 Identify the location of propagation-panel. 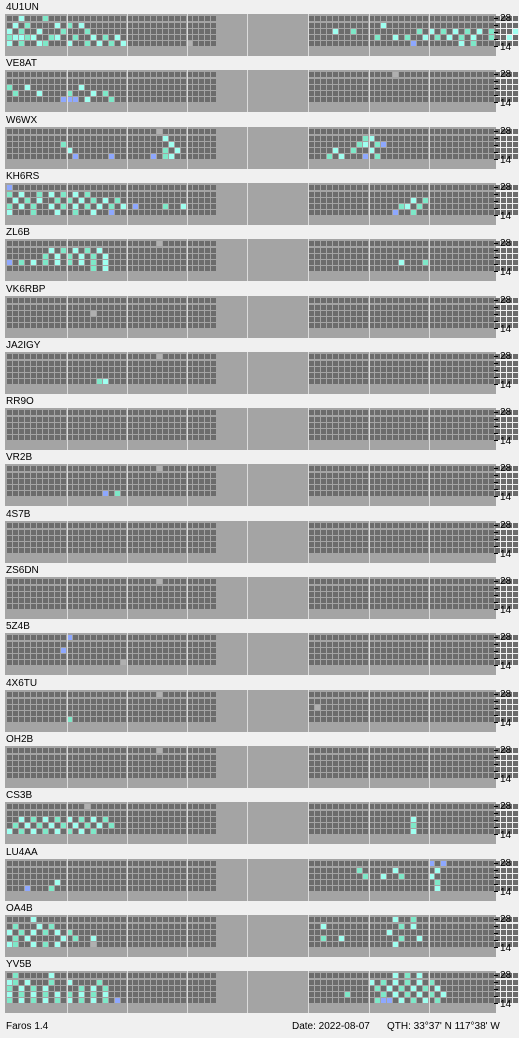
(261, 485).